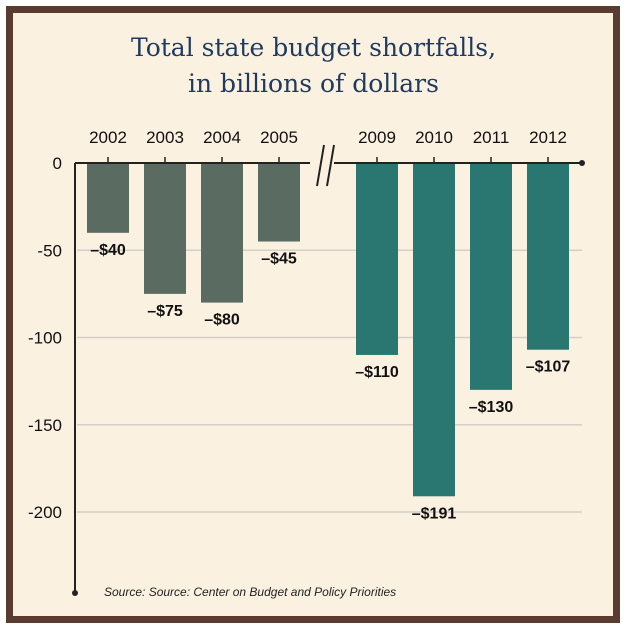  Describe the element at coordinates (165, 137) in the screenshot. I see `x-tick-label: 2003` at that location.